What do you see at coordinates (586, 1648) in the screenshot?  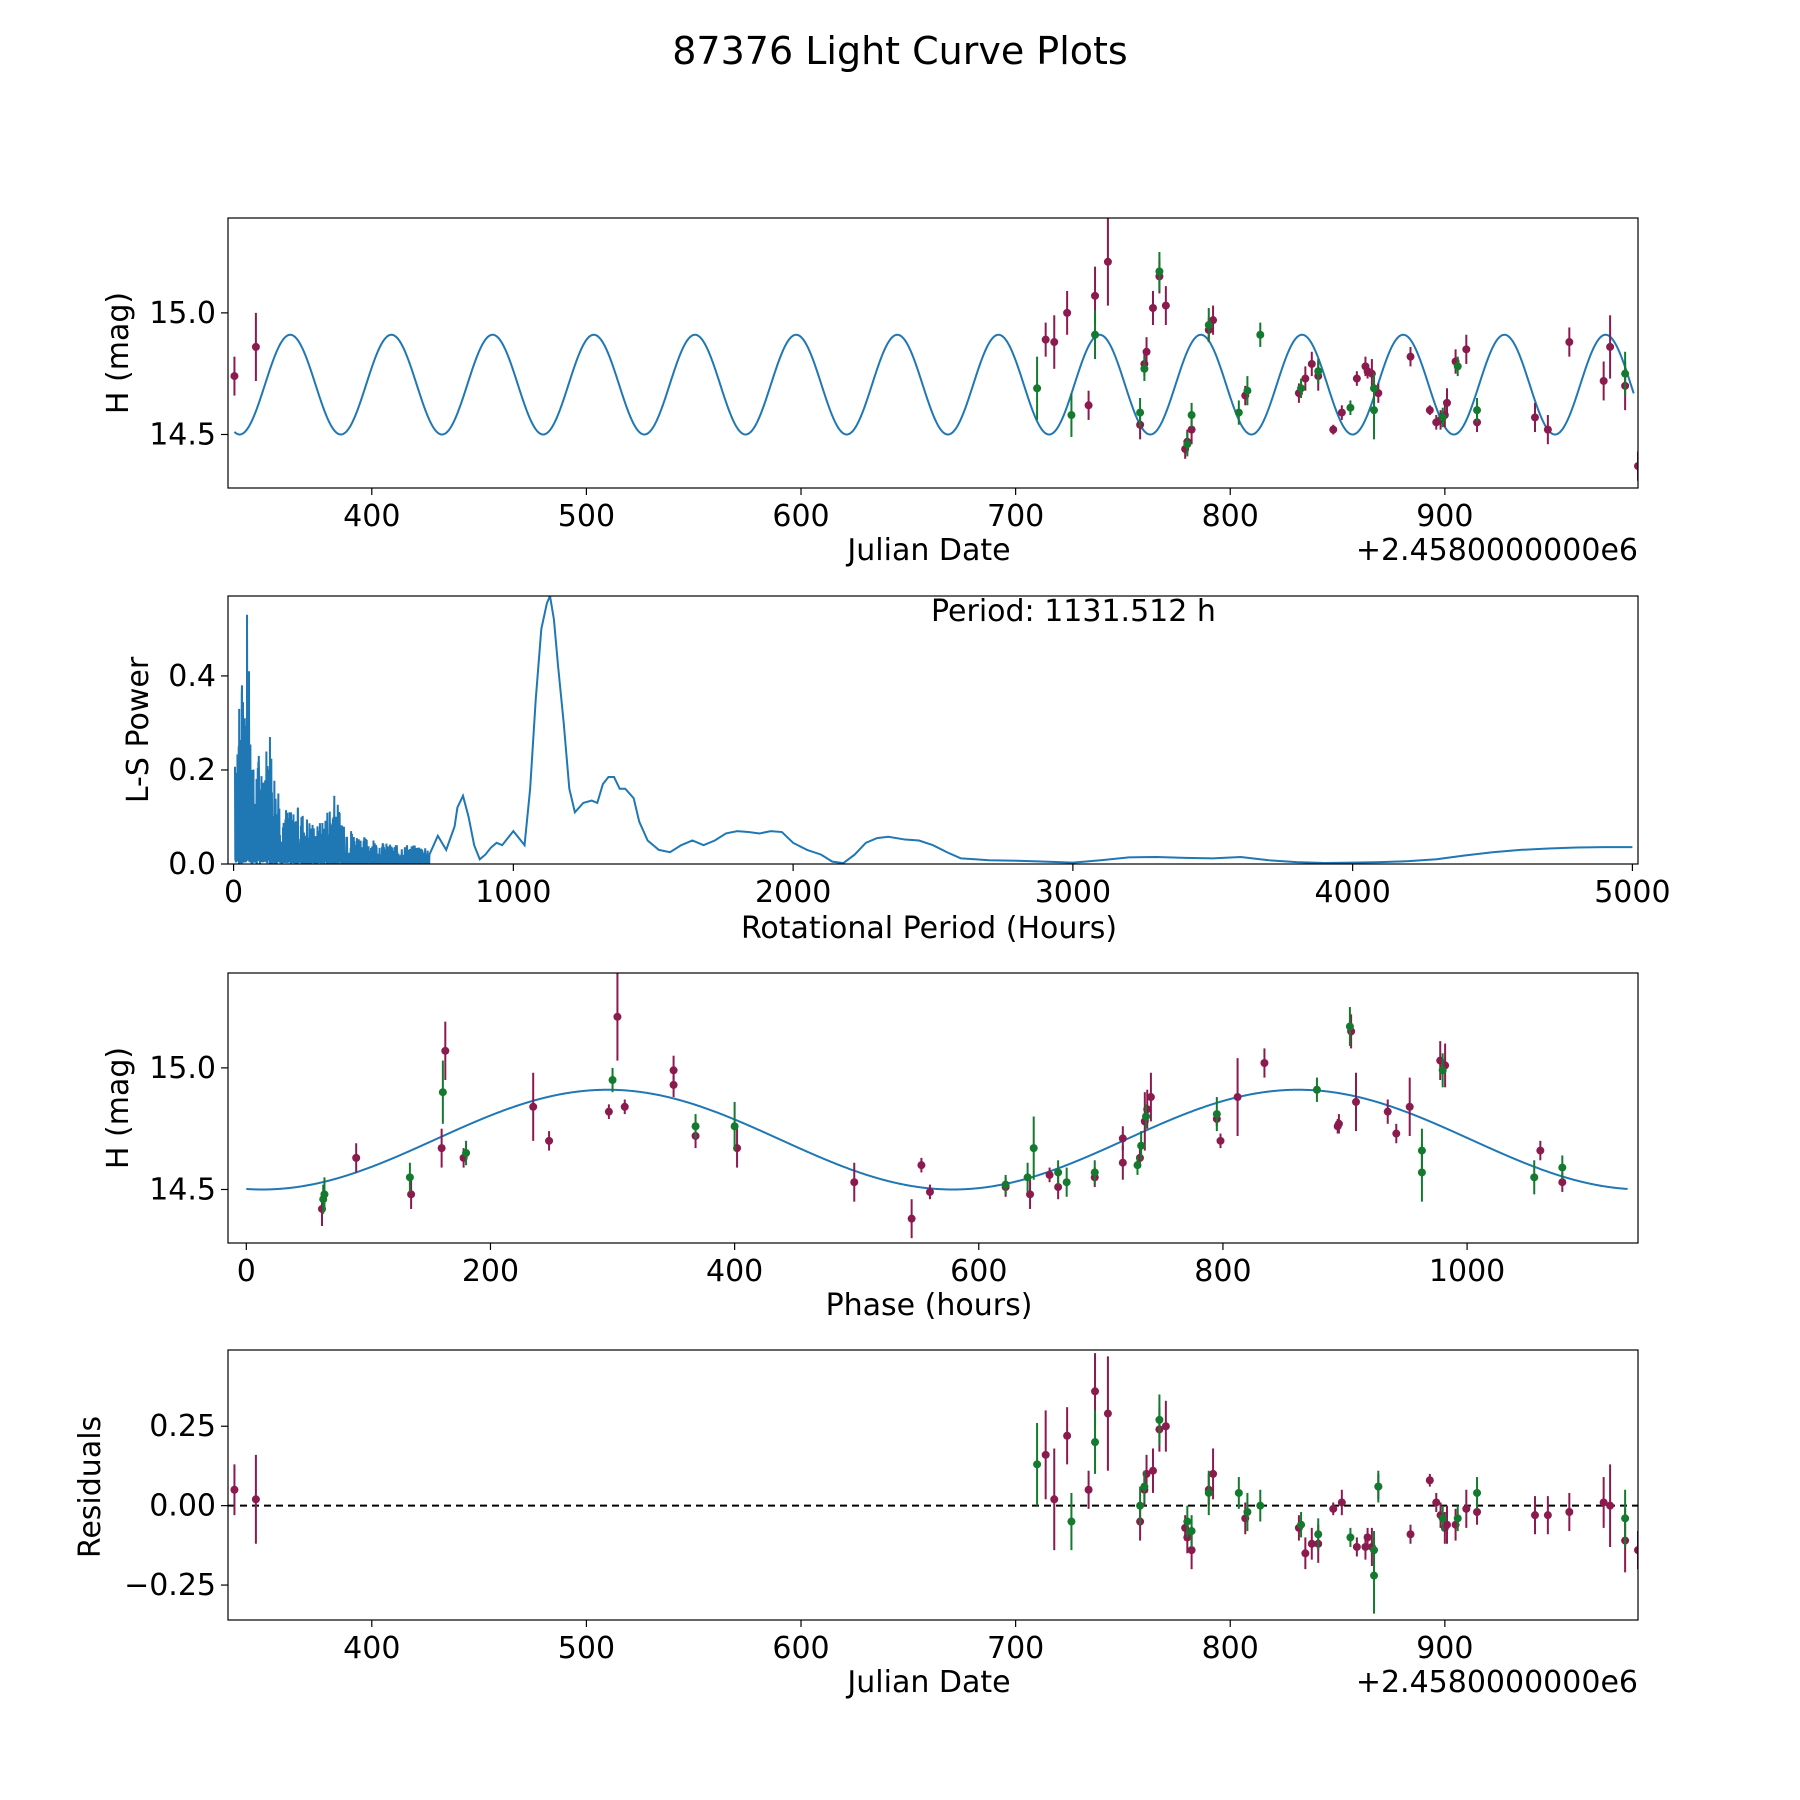 I see `residuals-xtick-label: 500` at bounding box center [586, 1648].